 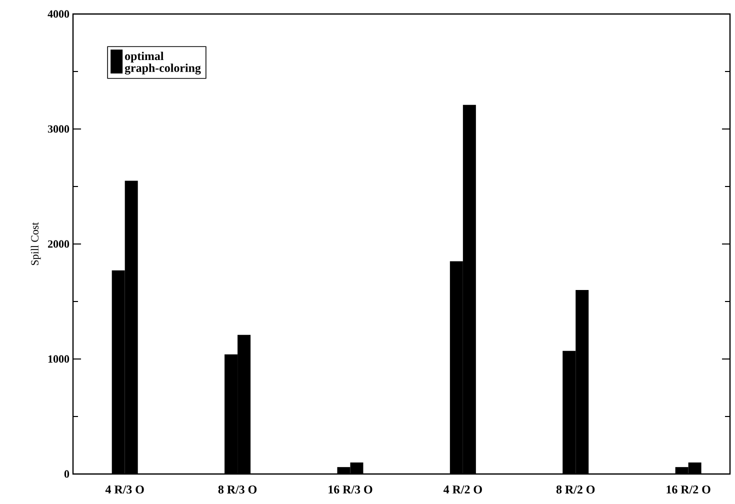 I want to click on legend-label: graph-coloring, so click(x=162, y=69).